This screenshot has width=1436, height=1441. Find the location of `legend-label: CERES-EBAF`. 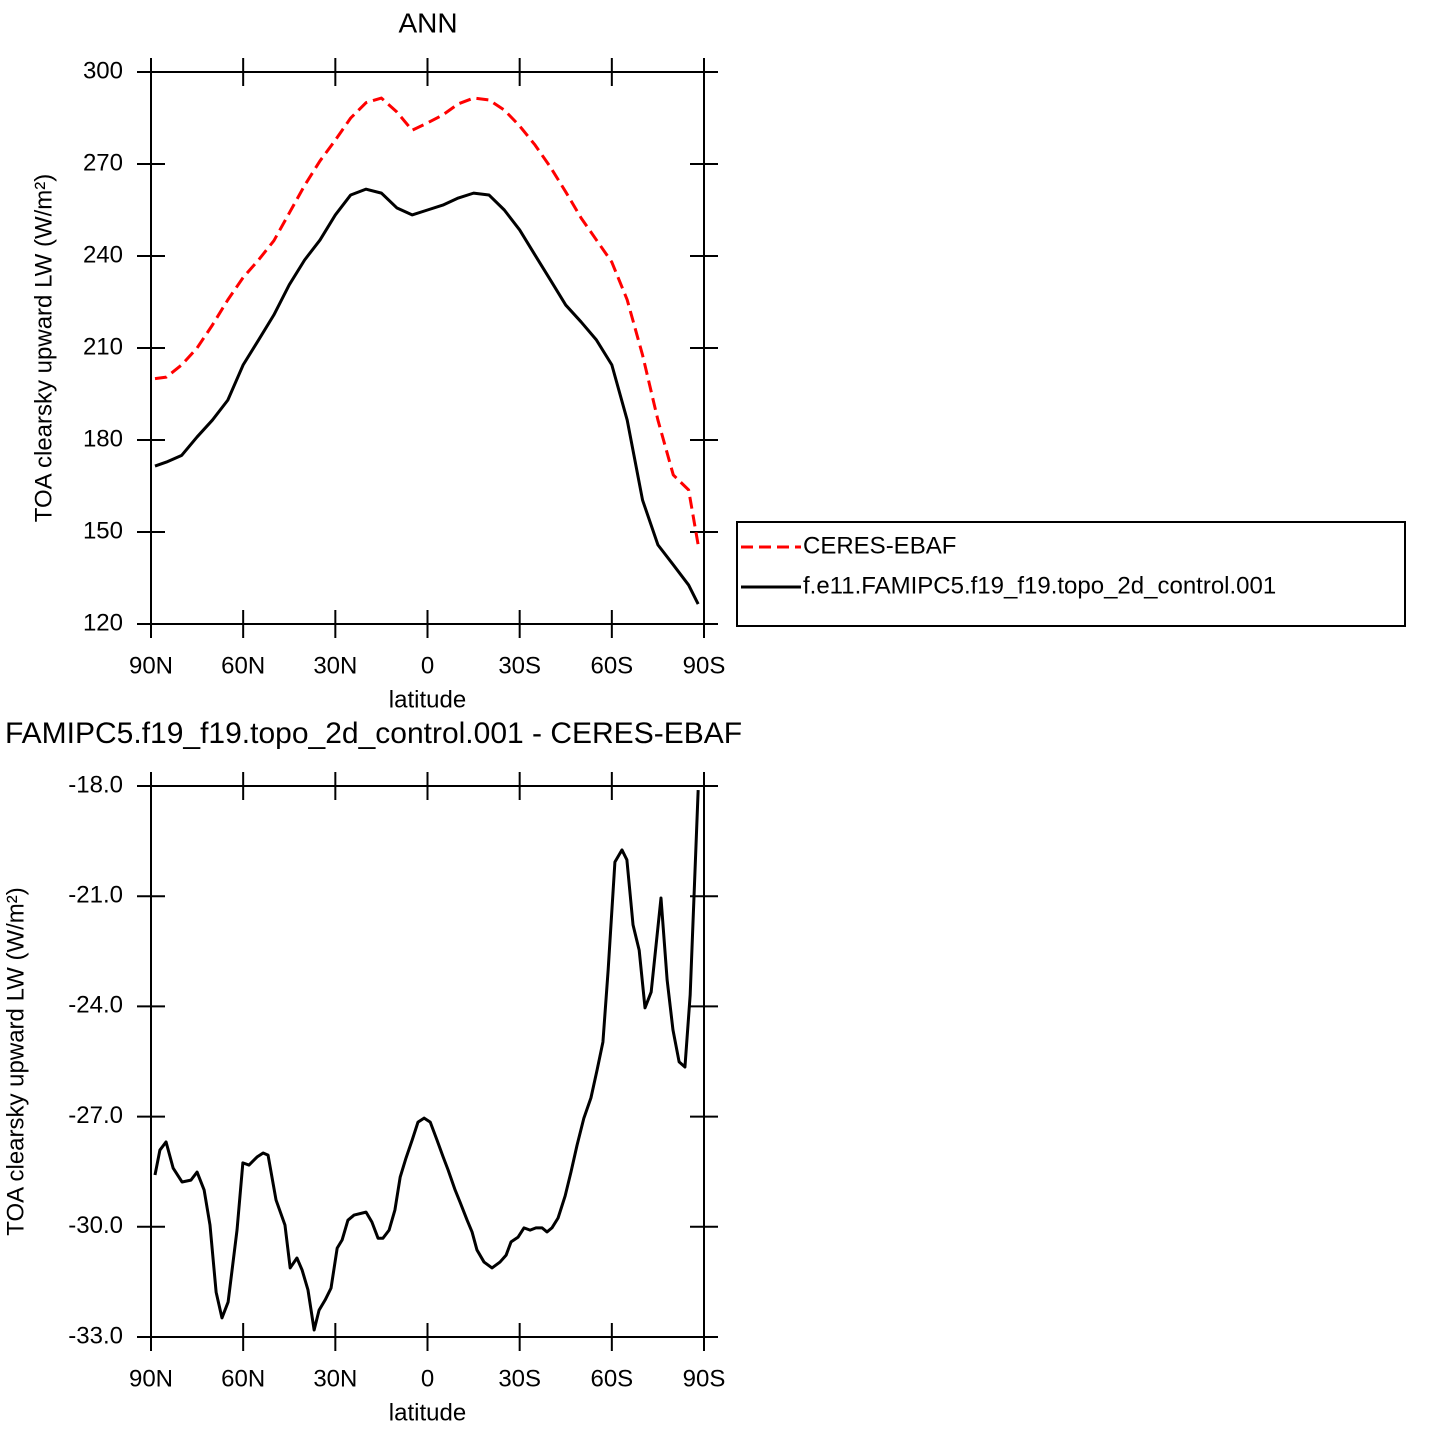

legend-label: CERES-EBAF is located at coordinates (879, 545).